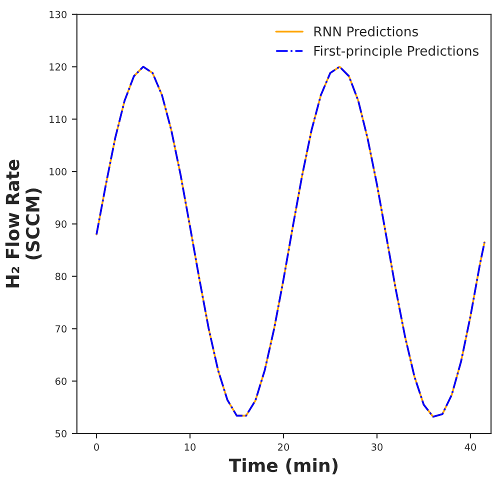 This screenshot has height=479, width=496. I want to click on y-axis-title: H₂ Flow Rate (SCCM), so click(23, 224).